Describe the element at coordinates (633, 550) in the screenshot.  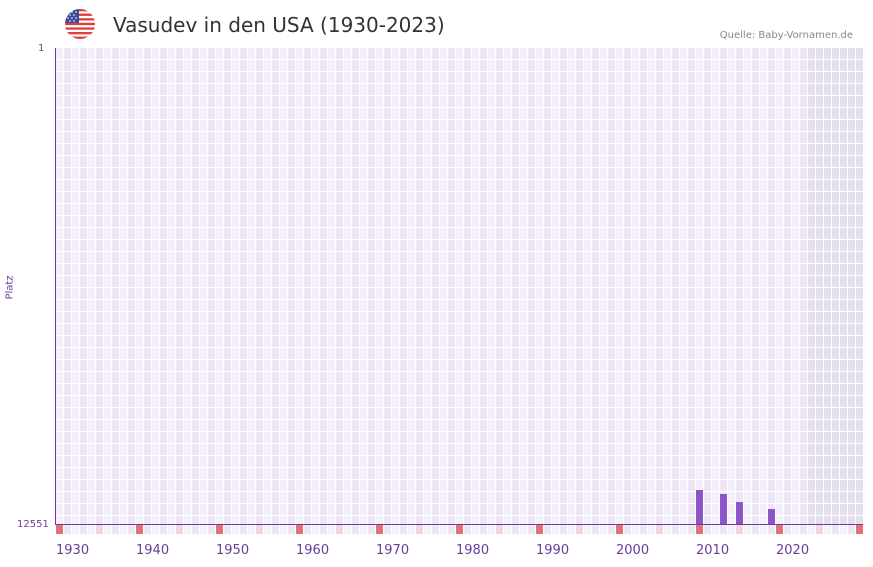
I see `x-tick-2000: 2000` at that location.